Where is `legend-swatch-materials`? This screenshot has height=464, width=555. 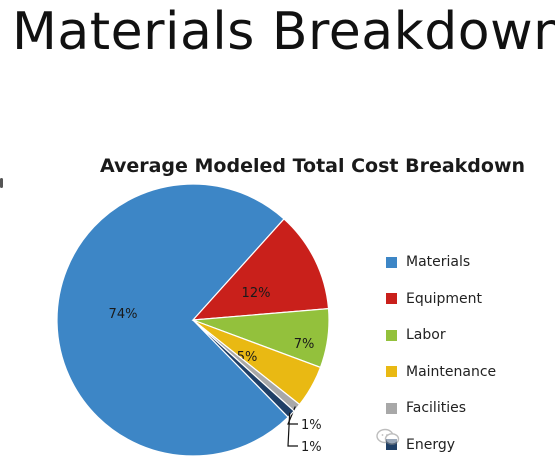 legend-swatch-materials is located at coordinates (391, 262).